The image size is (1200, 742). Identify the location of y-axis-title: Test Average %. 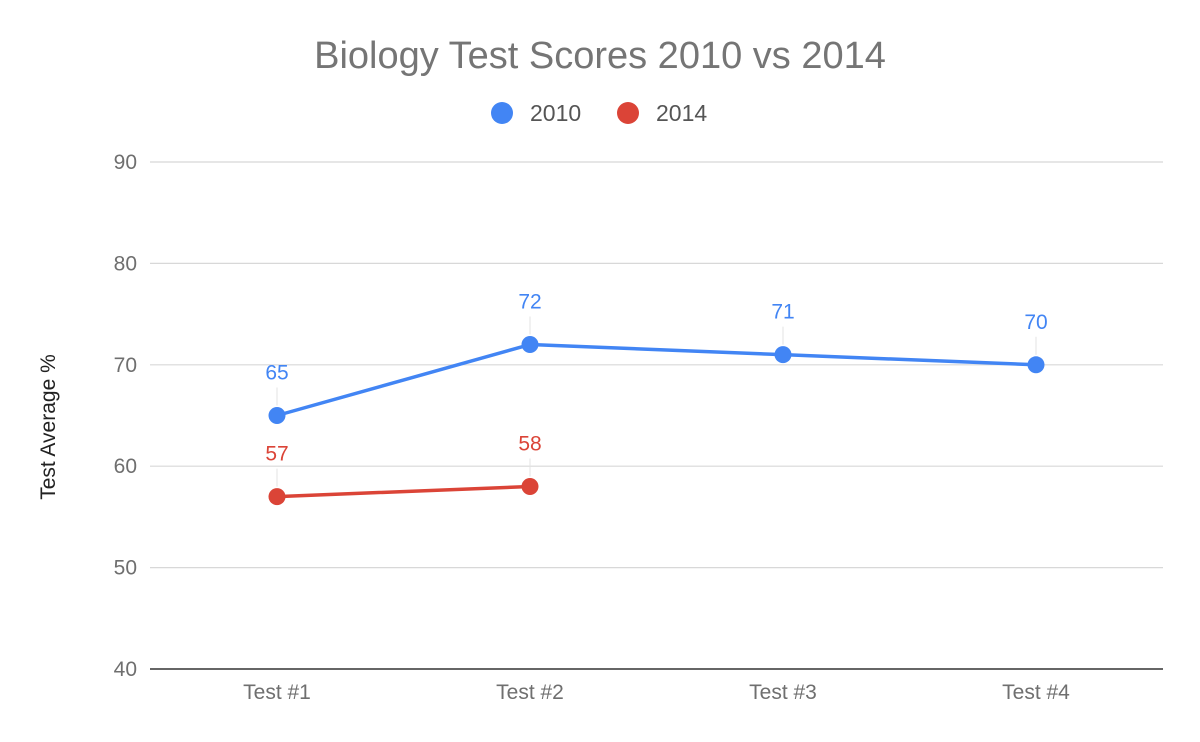
(48, 427).